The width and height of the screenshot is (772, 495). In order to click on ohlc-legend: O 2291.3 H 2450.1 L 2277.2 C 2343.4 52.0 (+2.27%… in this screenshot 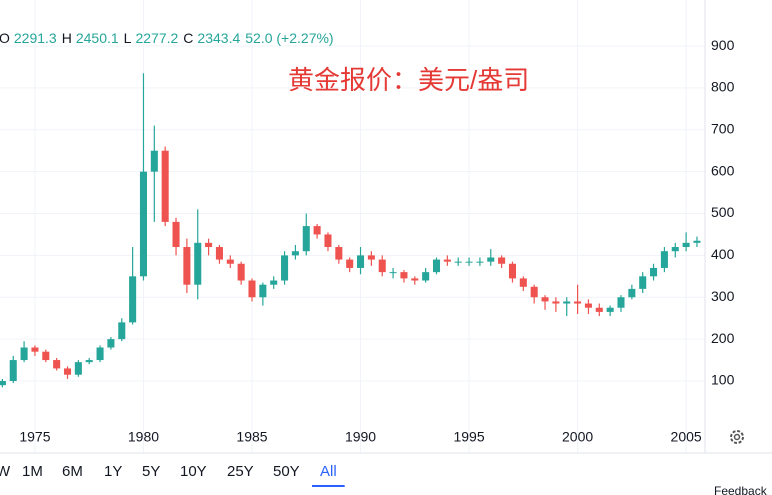, I will do `click(167, 38)`.